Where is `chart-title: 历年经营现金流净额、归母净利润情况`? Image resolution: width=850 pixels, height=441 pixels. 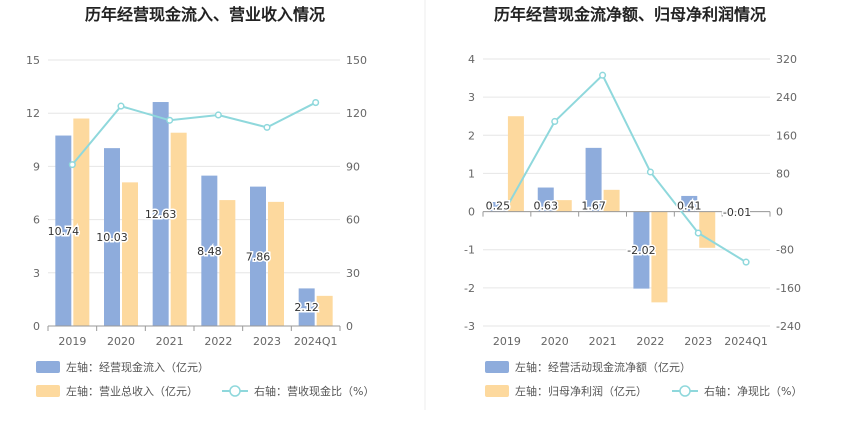 chart-title: 历年经营现金流净额、归母净利润情况 is located at coordinates (630, 14).